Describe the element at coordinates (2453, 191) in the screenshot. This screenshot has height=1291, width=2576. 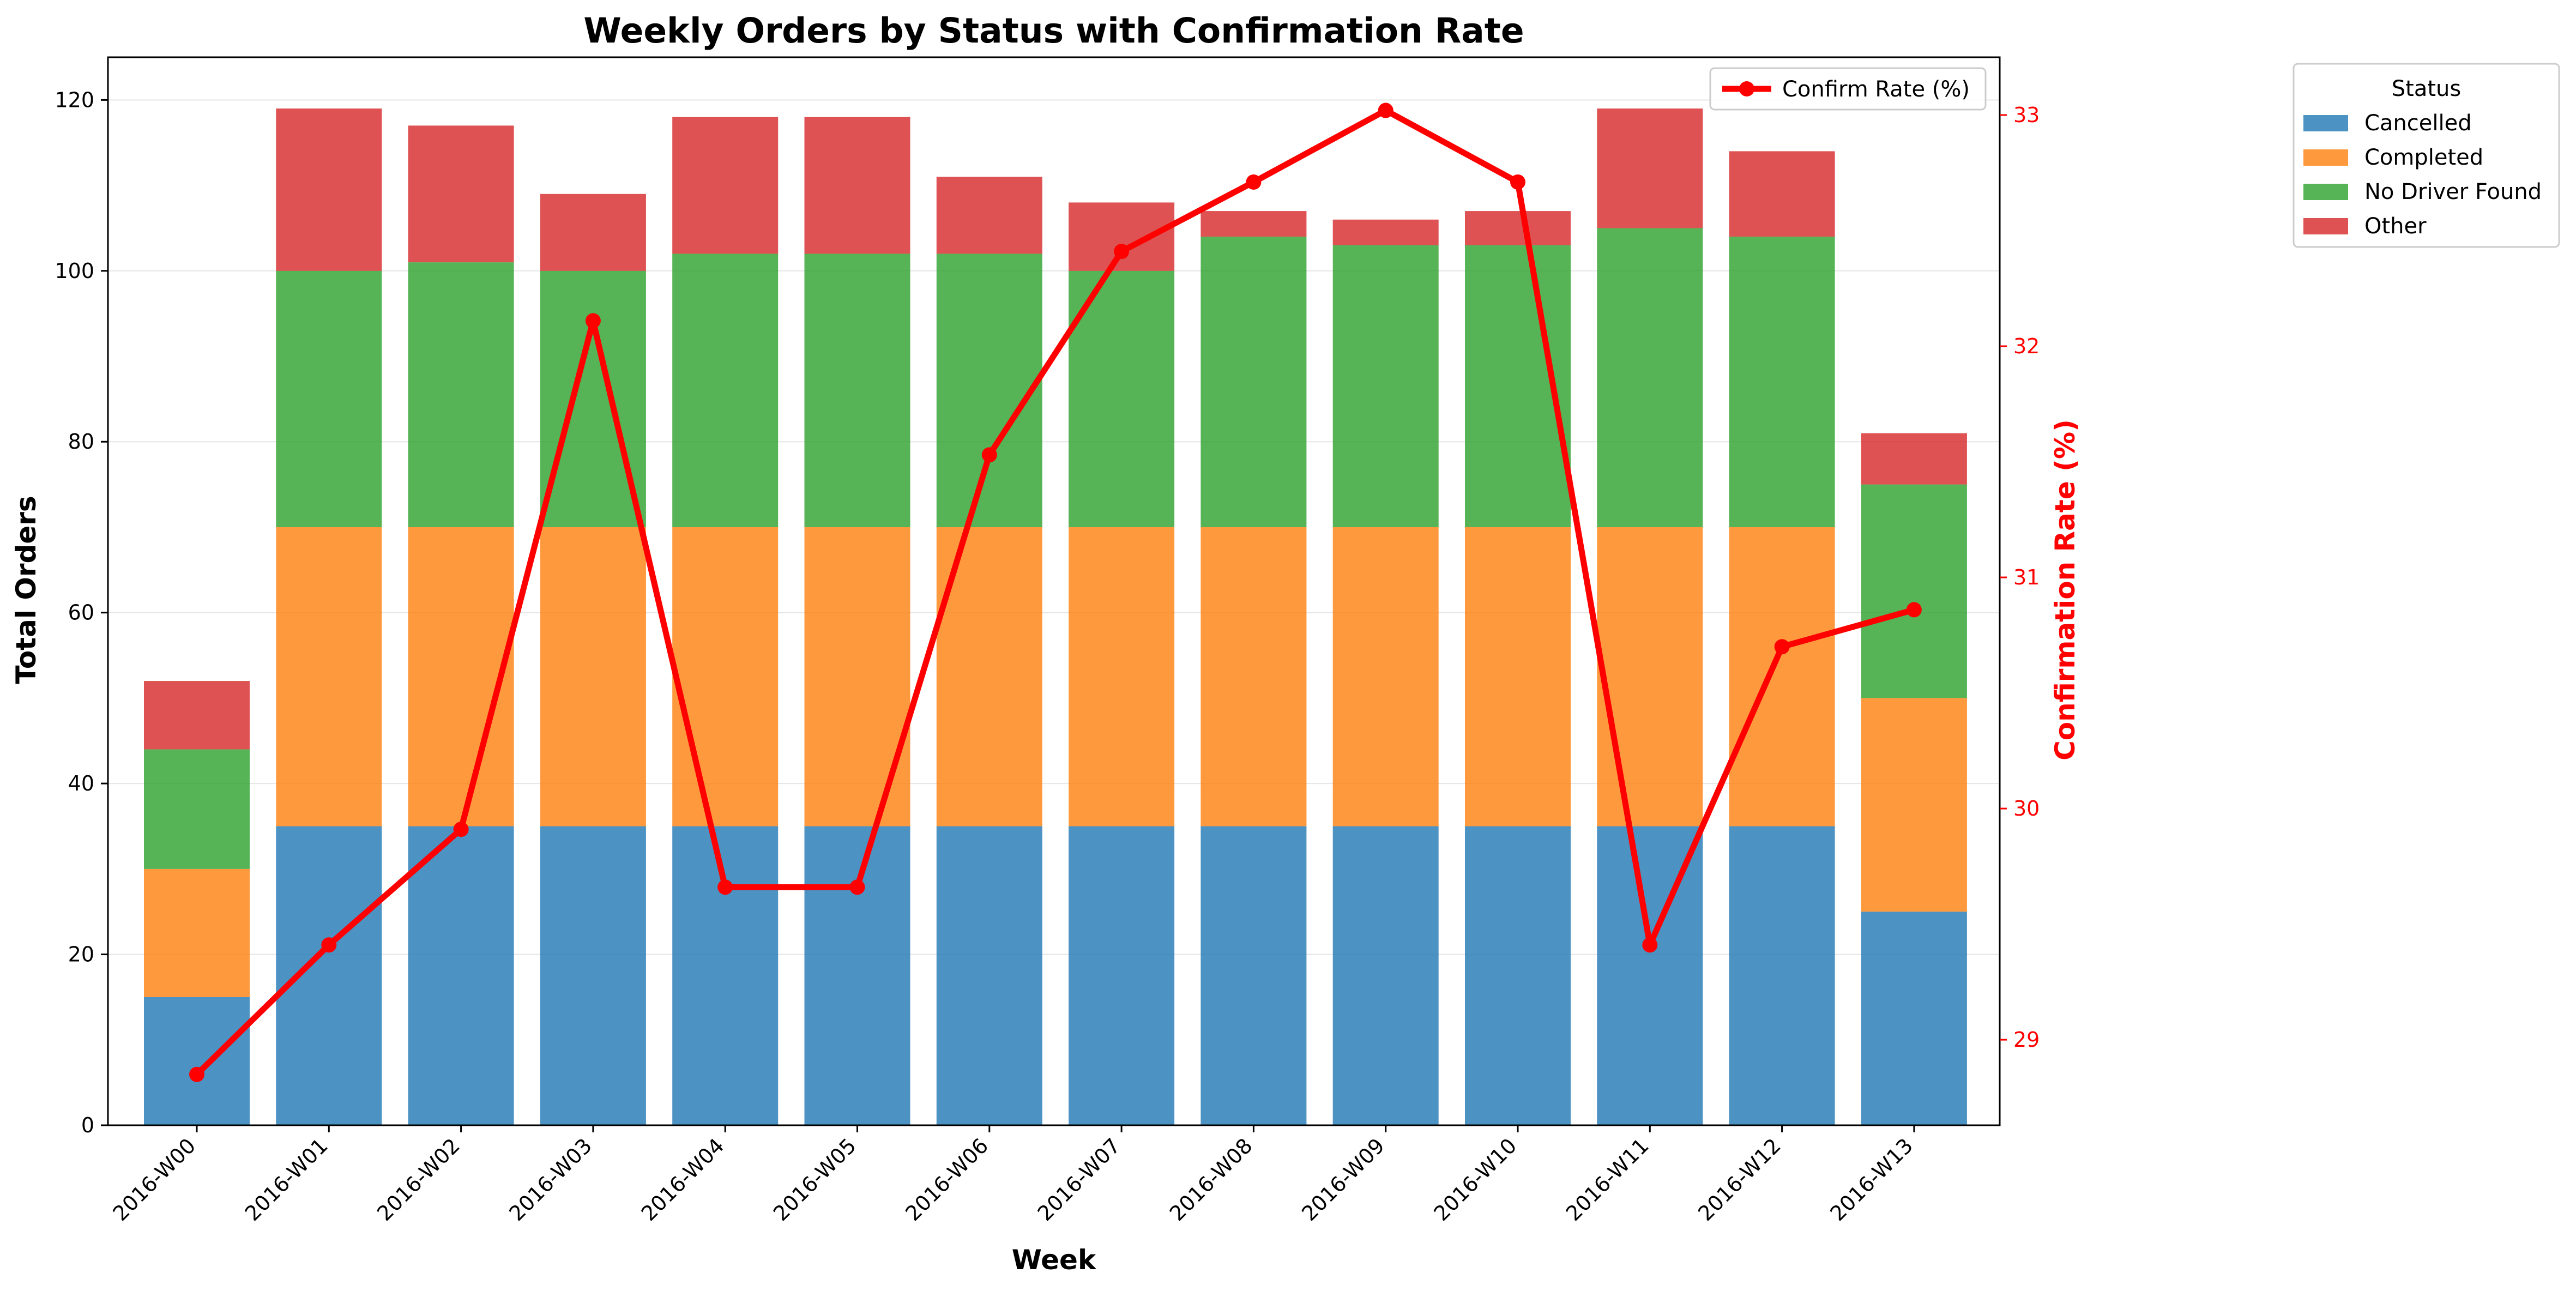
I see `status-legend-label-2: No Driver Found` at that location.